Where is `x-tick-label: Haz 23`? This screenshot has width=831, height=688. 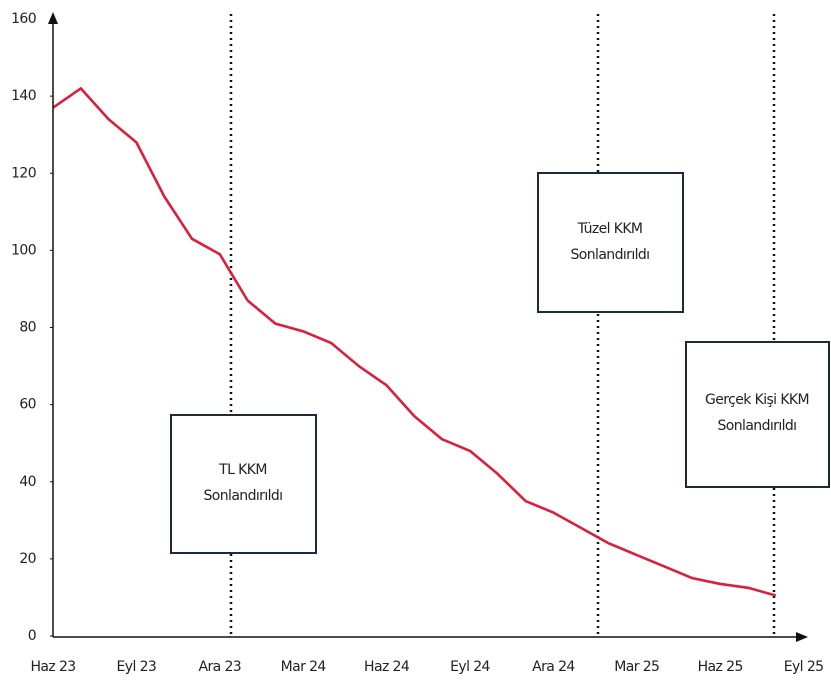
x-tick-label: Haz 23 is located at coordinates (52, 667).